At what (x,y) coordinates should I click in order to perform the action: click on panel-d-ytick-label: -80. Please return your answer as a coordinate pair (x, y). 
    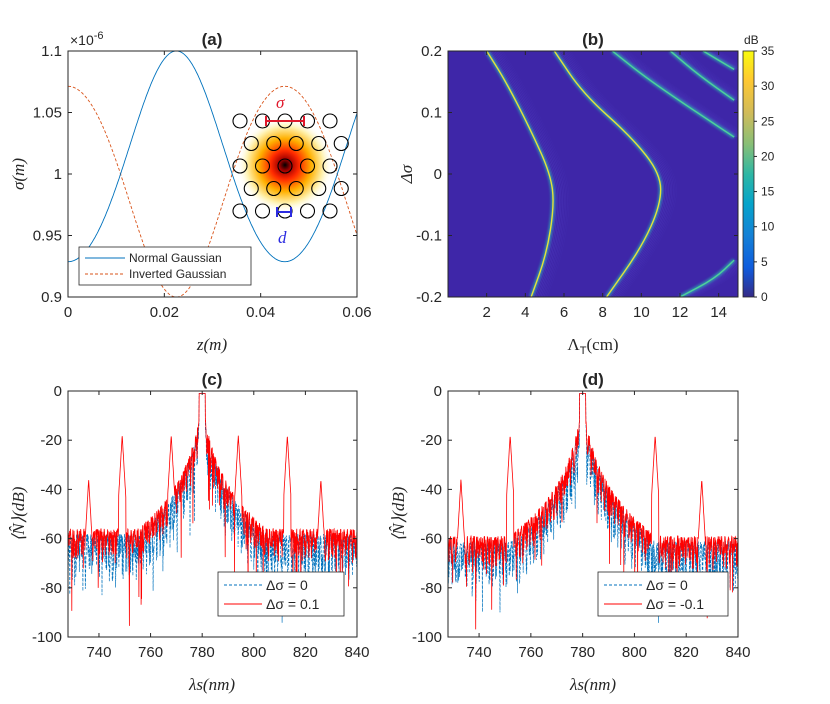
    Looking at the image, I should click on (431, 588).